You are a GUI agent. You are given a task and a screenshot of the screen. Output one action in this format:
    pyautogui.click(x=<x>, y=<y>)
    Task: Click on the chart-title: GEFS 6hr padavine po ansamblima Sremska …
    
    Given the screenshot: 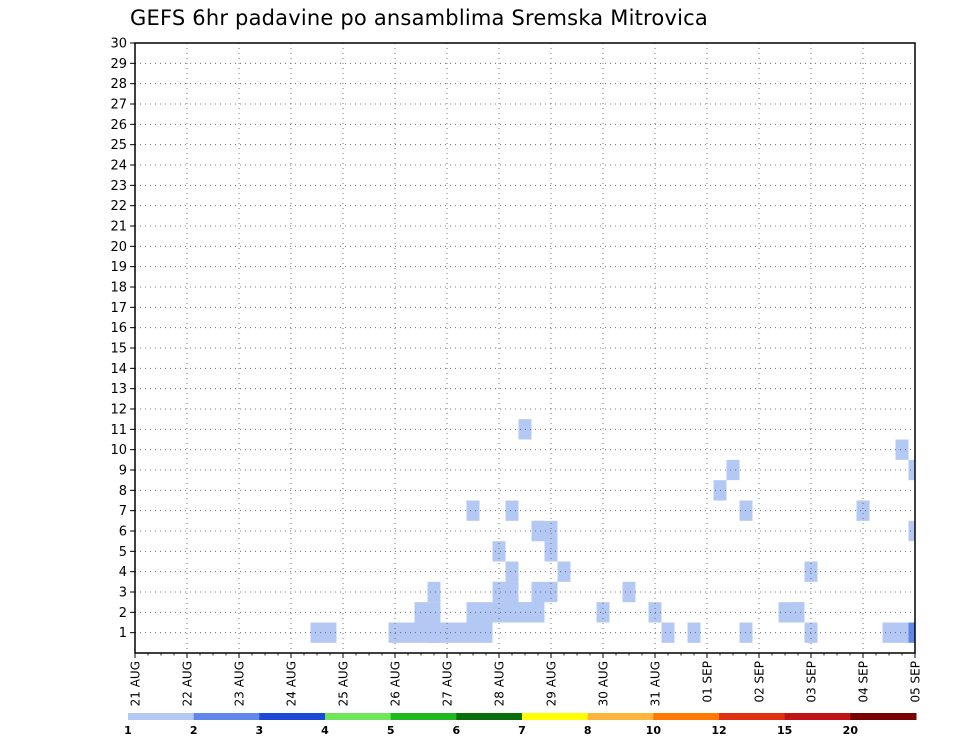 What is the action you would take?
    pyautogui.click(x=419, y=18)
    